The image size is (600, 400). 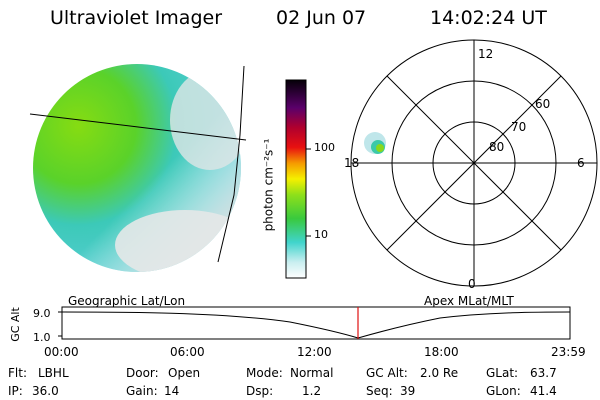 What do you see at coordinates (172, 391) in the screenshot?
I see `status-gain-value: 14` at bounding box center [172, 391].